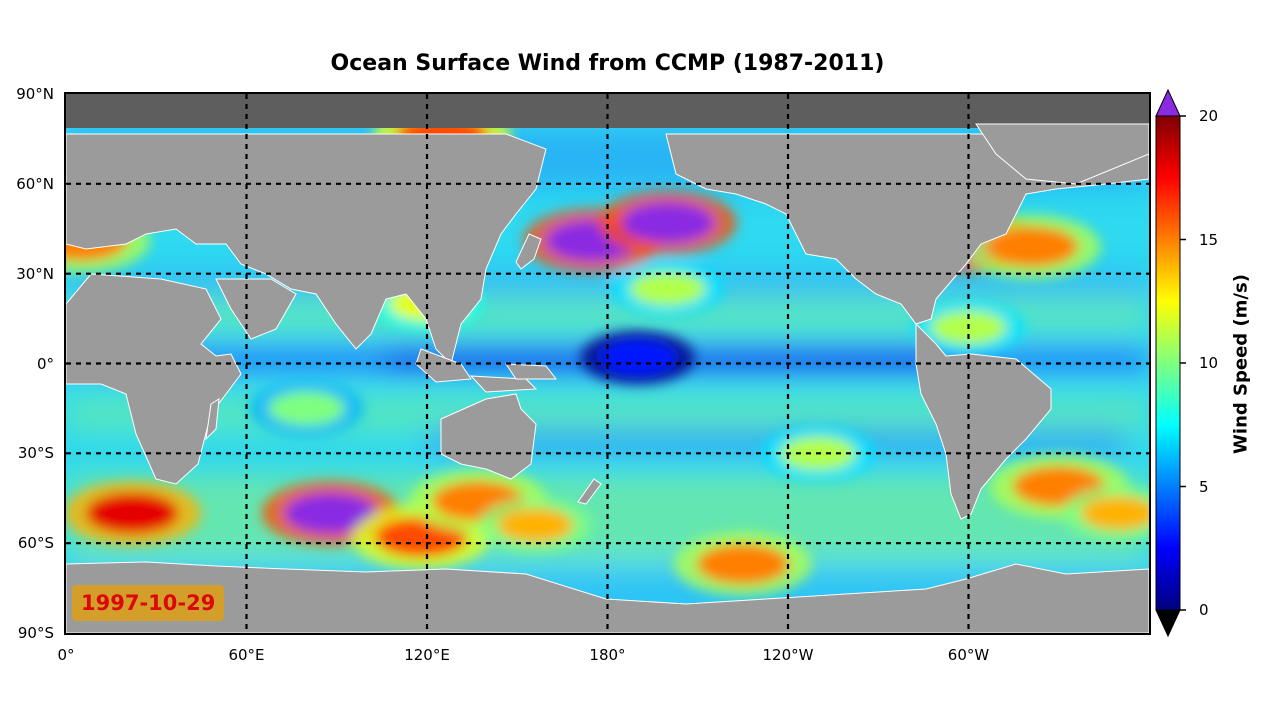 Image resolution: width=1280 pixels, height=720 pixels. What do you see at coordinates (45, 363) in the screenshot?
I see `lat-tick-label: 0°` at bounding box center [45, 363].